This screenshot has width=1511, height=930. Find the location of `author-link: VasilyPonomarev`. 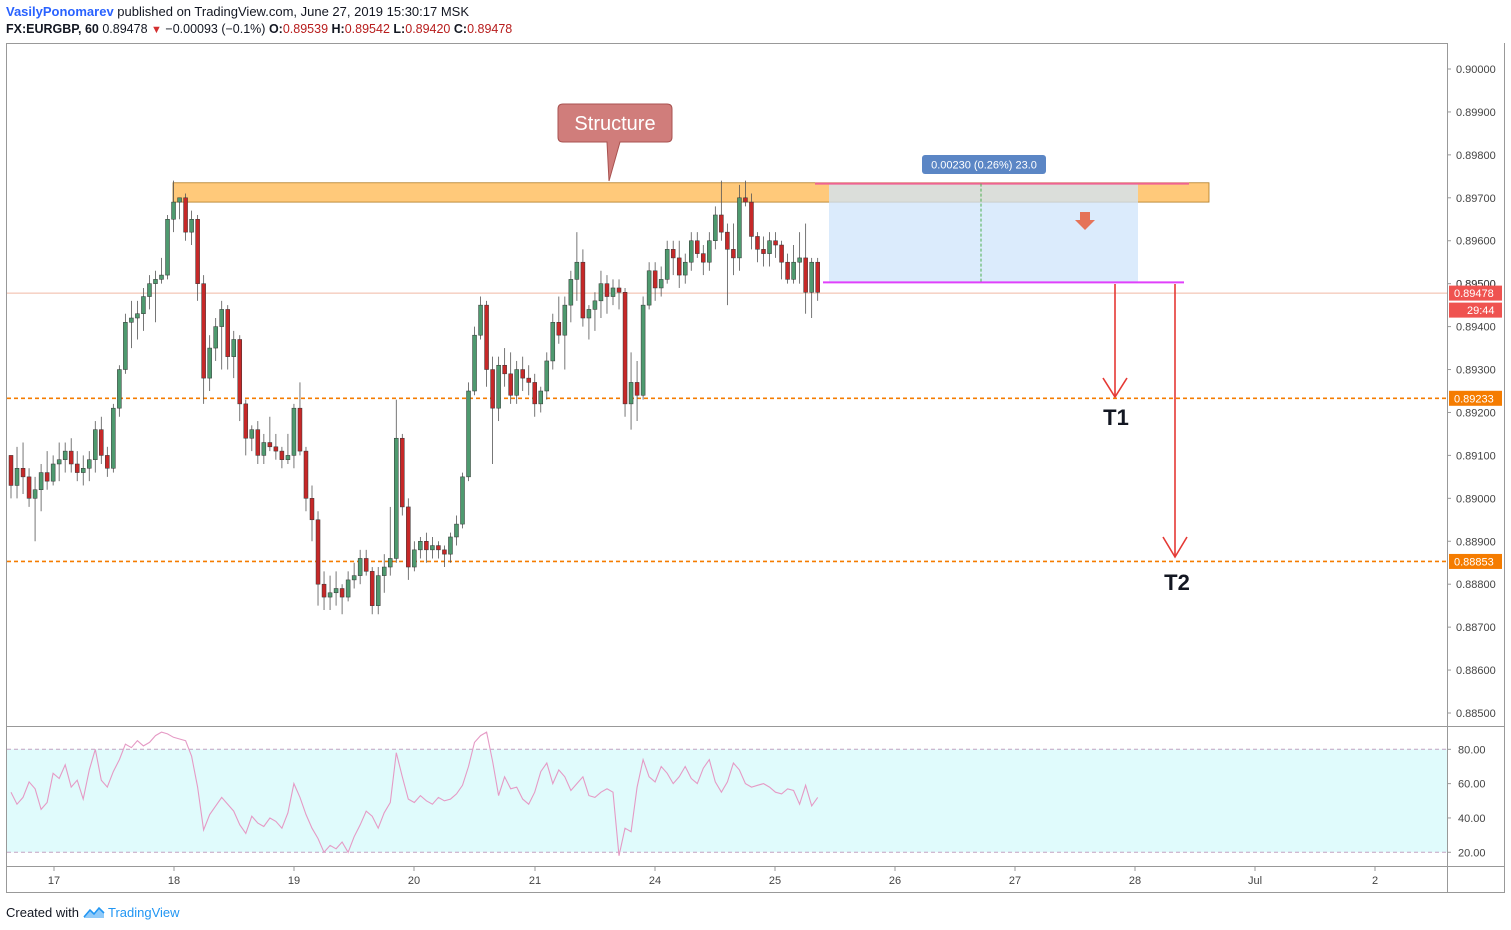

author-link: VasilyPonomarev is located at coordinates (60, 11).